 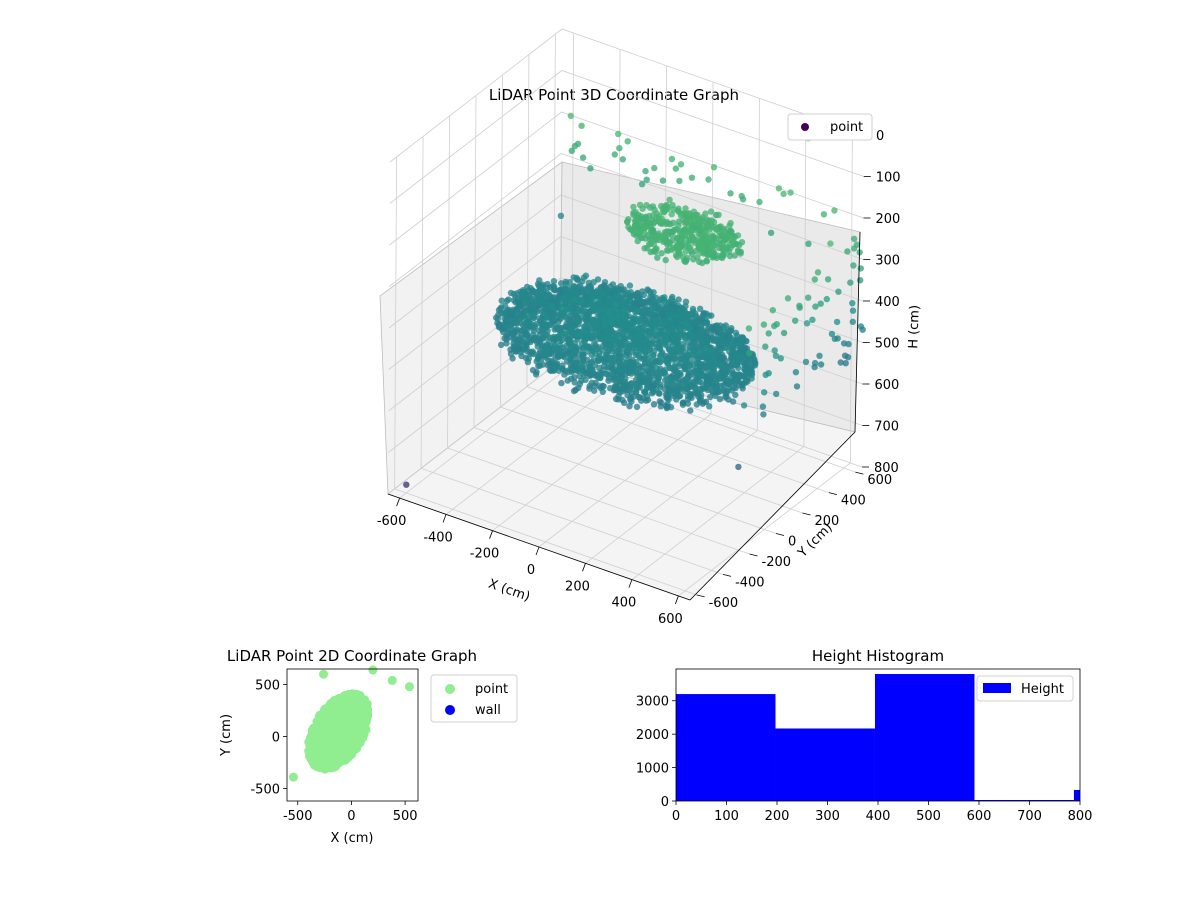 I want to click on z-tick-label-3d-3: 300, so click(x=887, y=261).